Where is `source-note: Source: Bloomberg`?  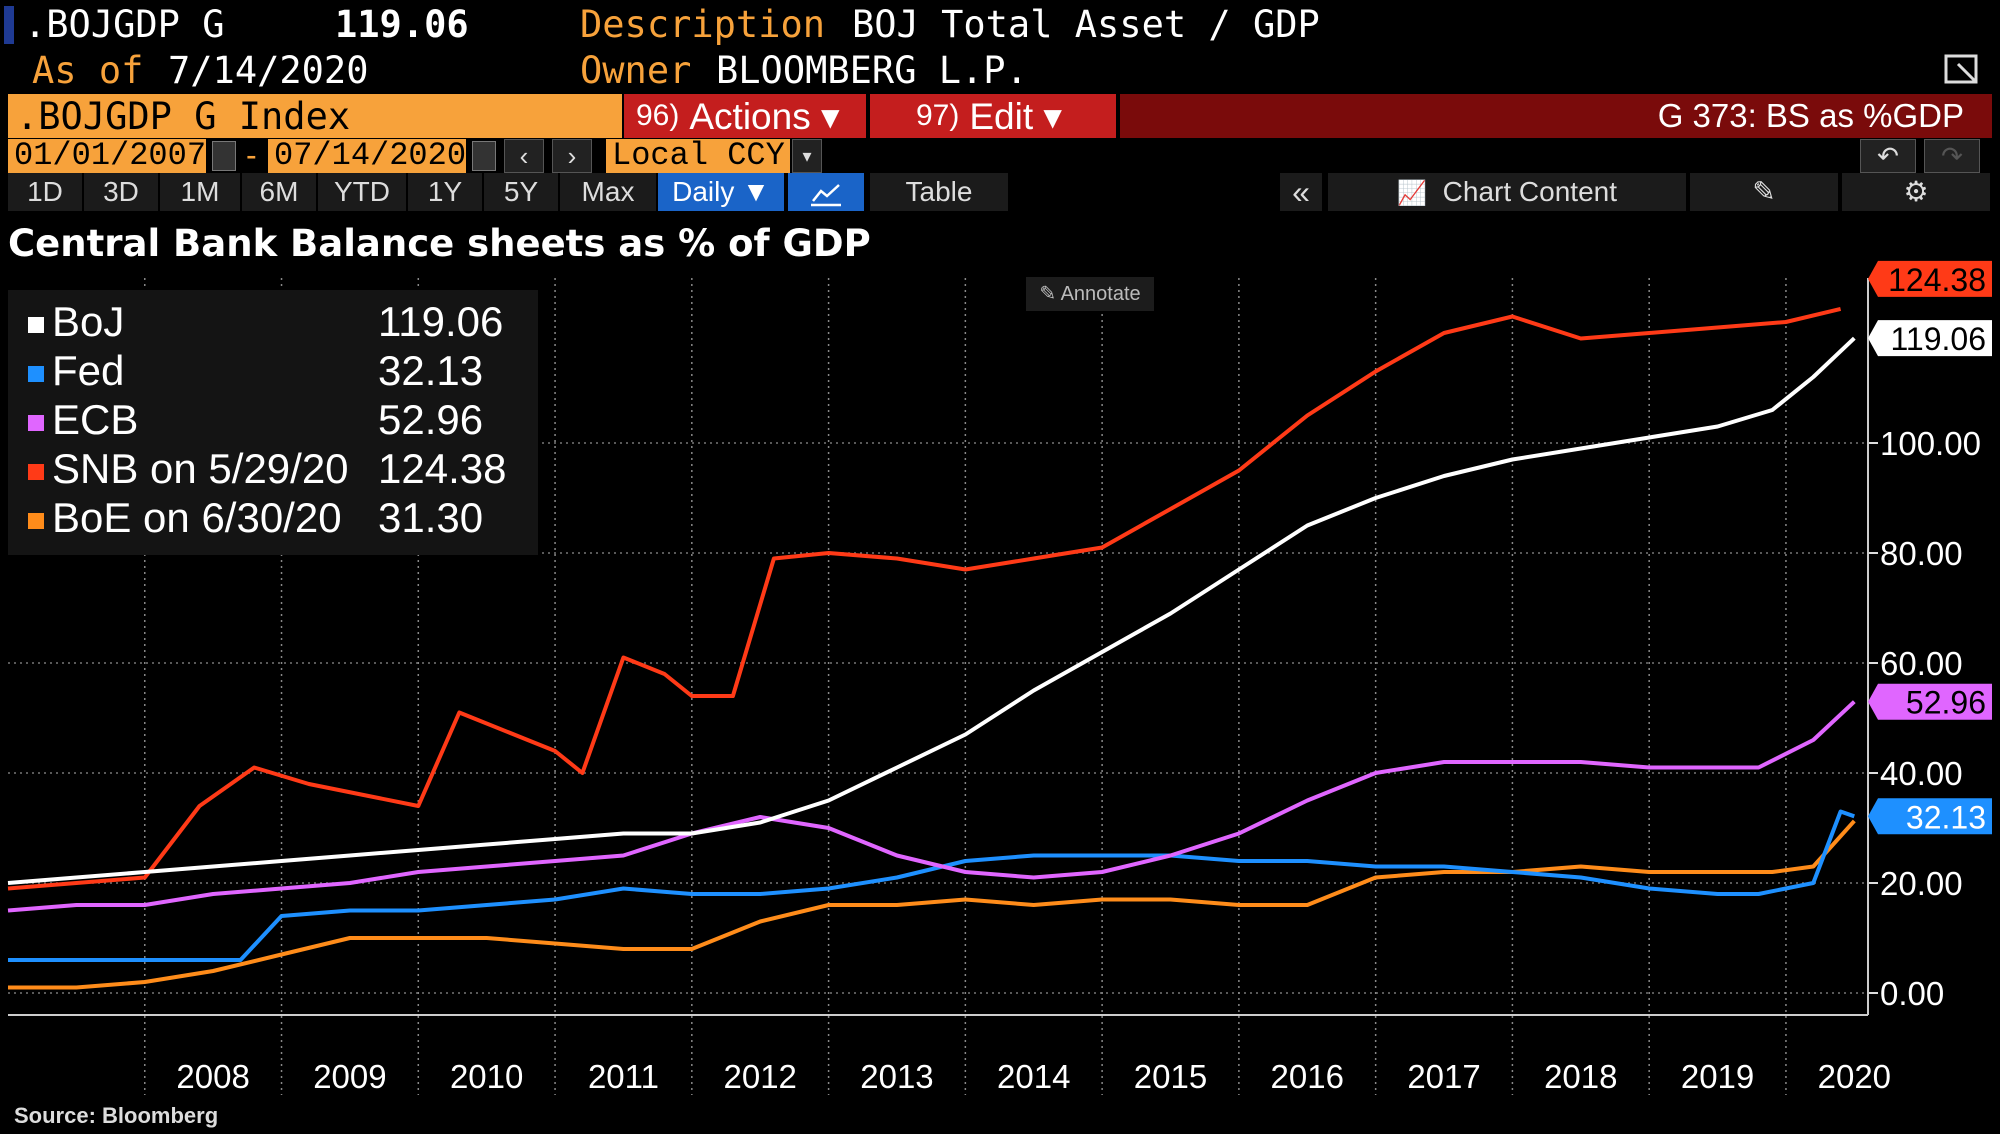
source-note: Source: Bloomberg is located at coordinates (116, 1115).